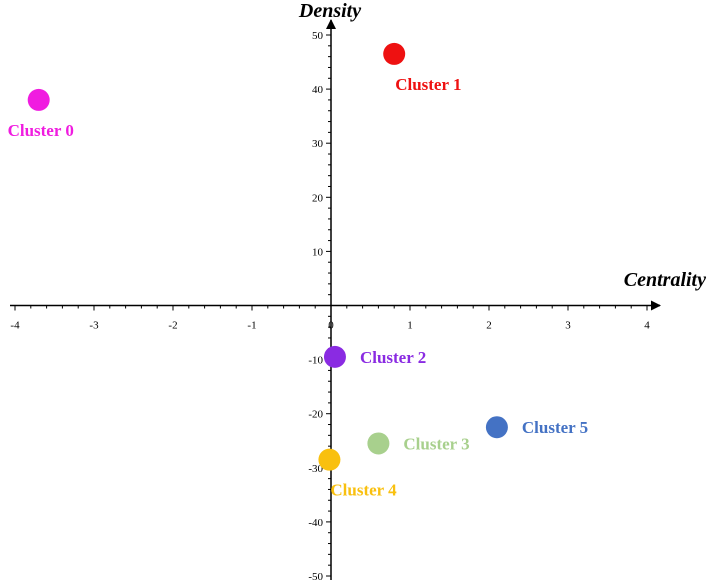  Describe the element at coordinates (318, 90) in the screenshot. I see `y-tick-label: 40` at that location.